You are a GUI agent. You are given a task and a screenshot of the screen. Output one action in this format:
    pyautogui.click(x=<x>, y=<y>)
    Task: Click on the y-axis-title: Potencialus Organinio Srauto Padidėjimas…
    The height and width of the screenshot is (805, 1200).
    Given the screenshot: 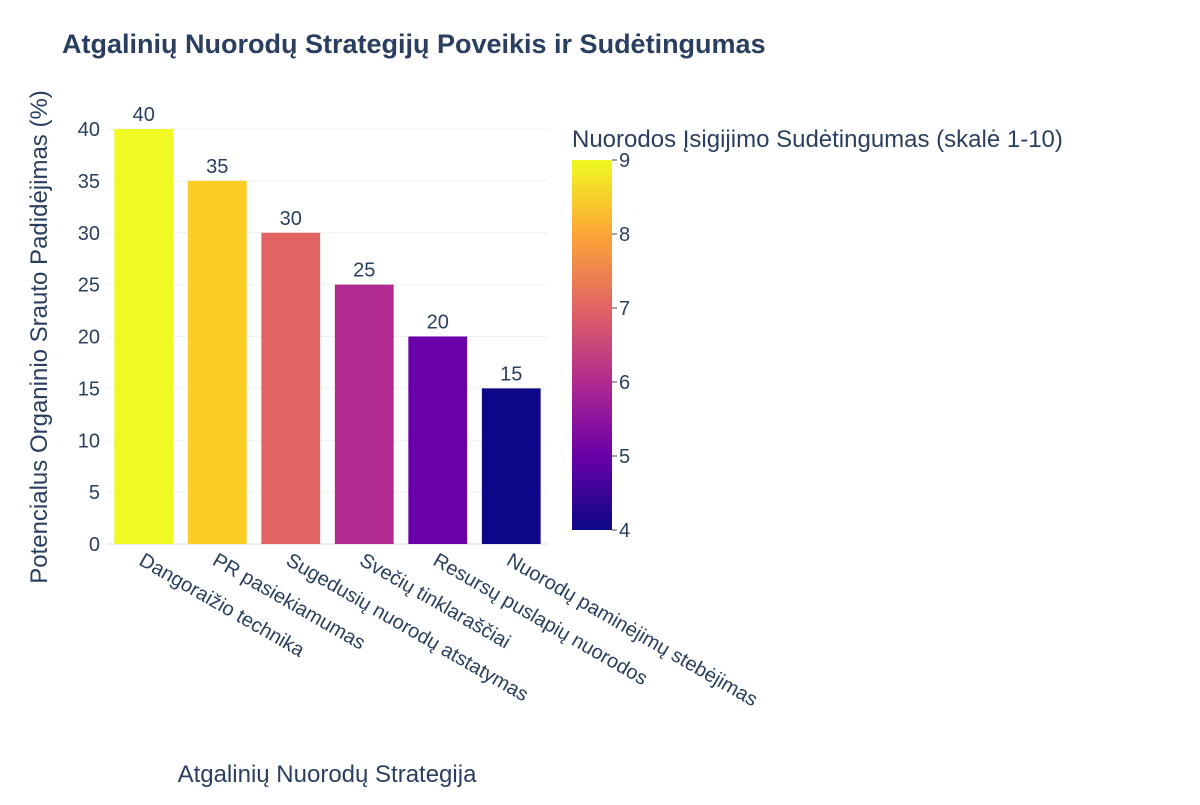 What is the action you would take?
    pyautogui.click(x=39, y=337)
    